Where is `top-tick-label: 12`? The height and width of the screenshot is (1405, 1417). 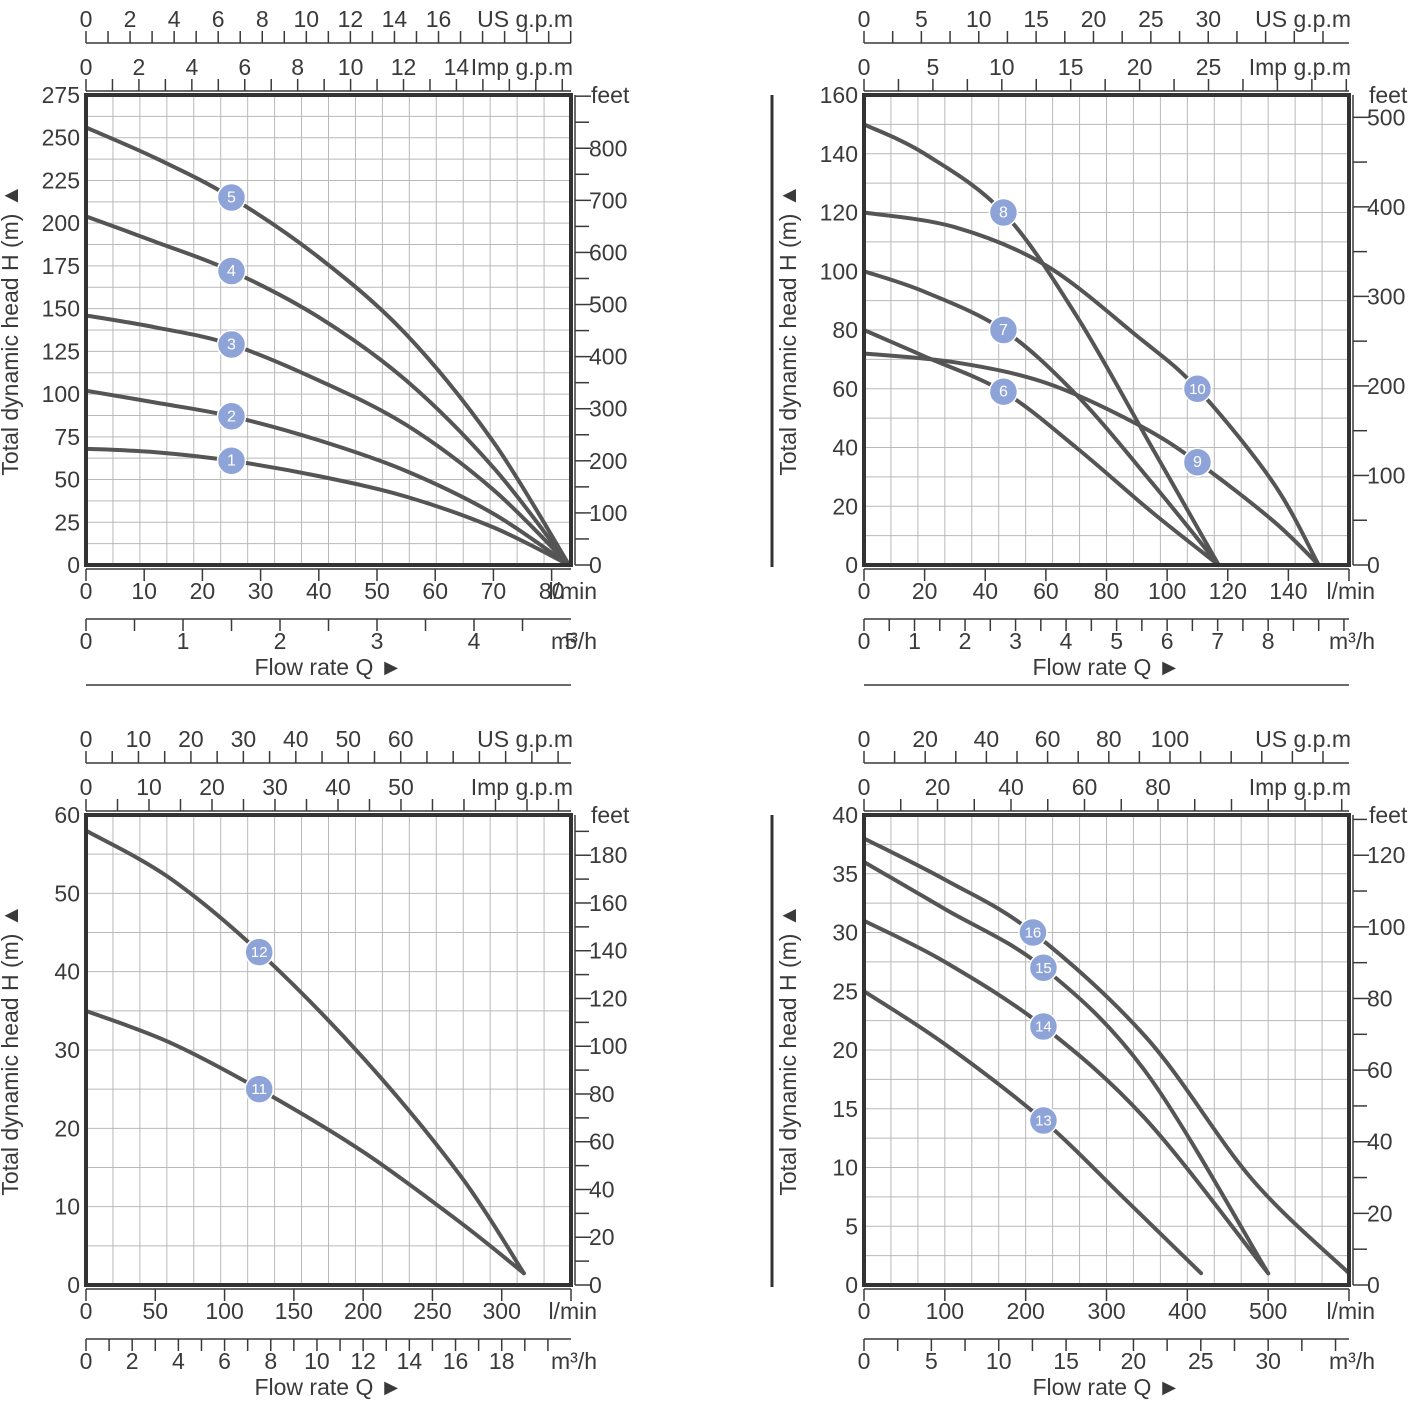
top-tick-label: 12 is located at coordinates (404, 67).